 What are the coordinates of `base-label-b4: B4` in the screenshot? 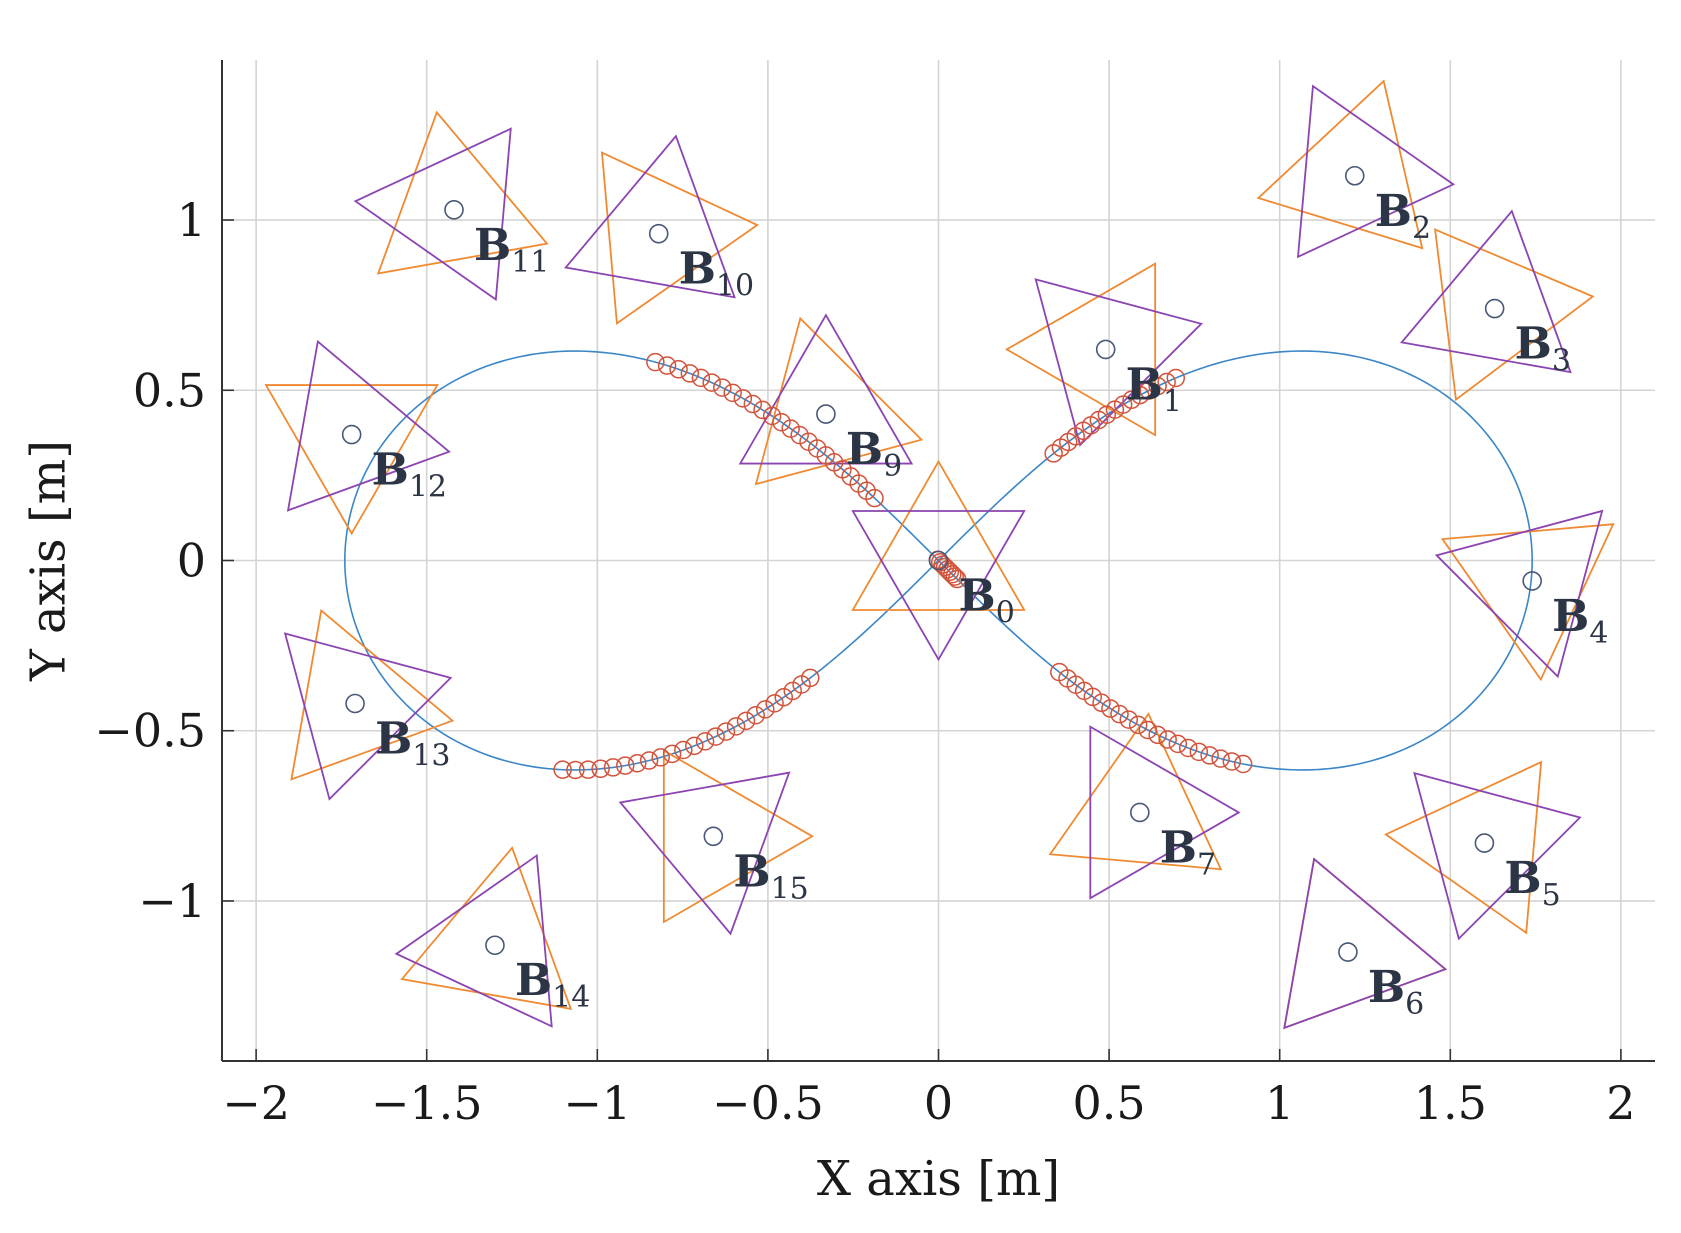 It's located at (1580, 621).